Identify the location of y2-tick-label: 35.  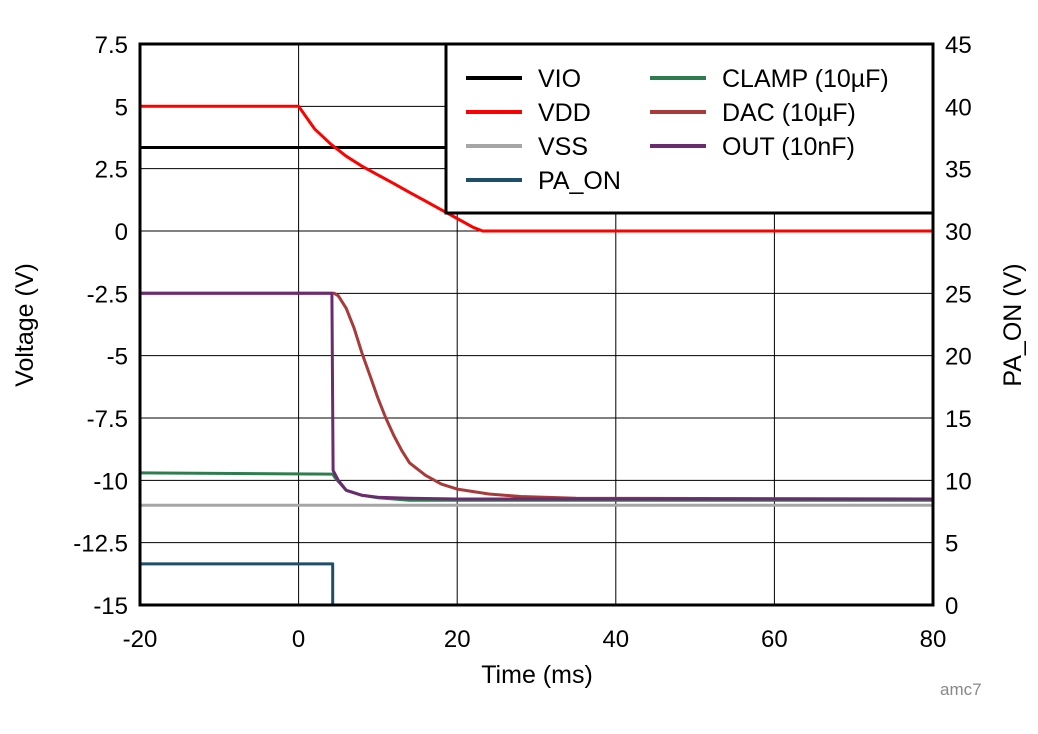
(958, 170).